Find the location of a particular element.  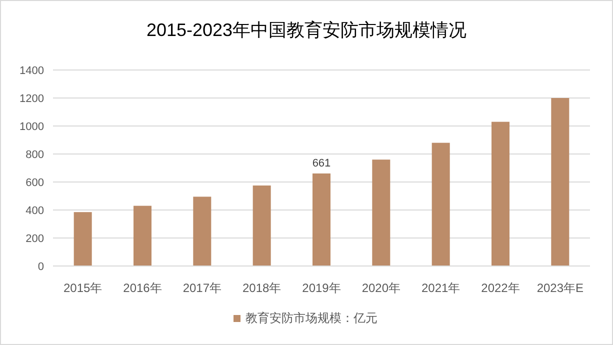

x-tick-label: 2020年 is located at coordinates (381, 288).